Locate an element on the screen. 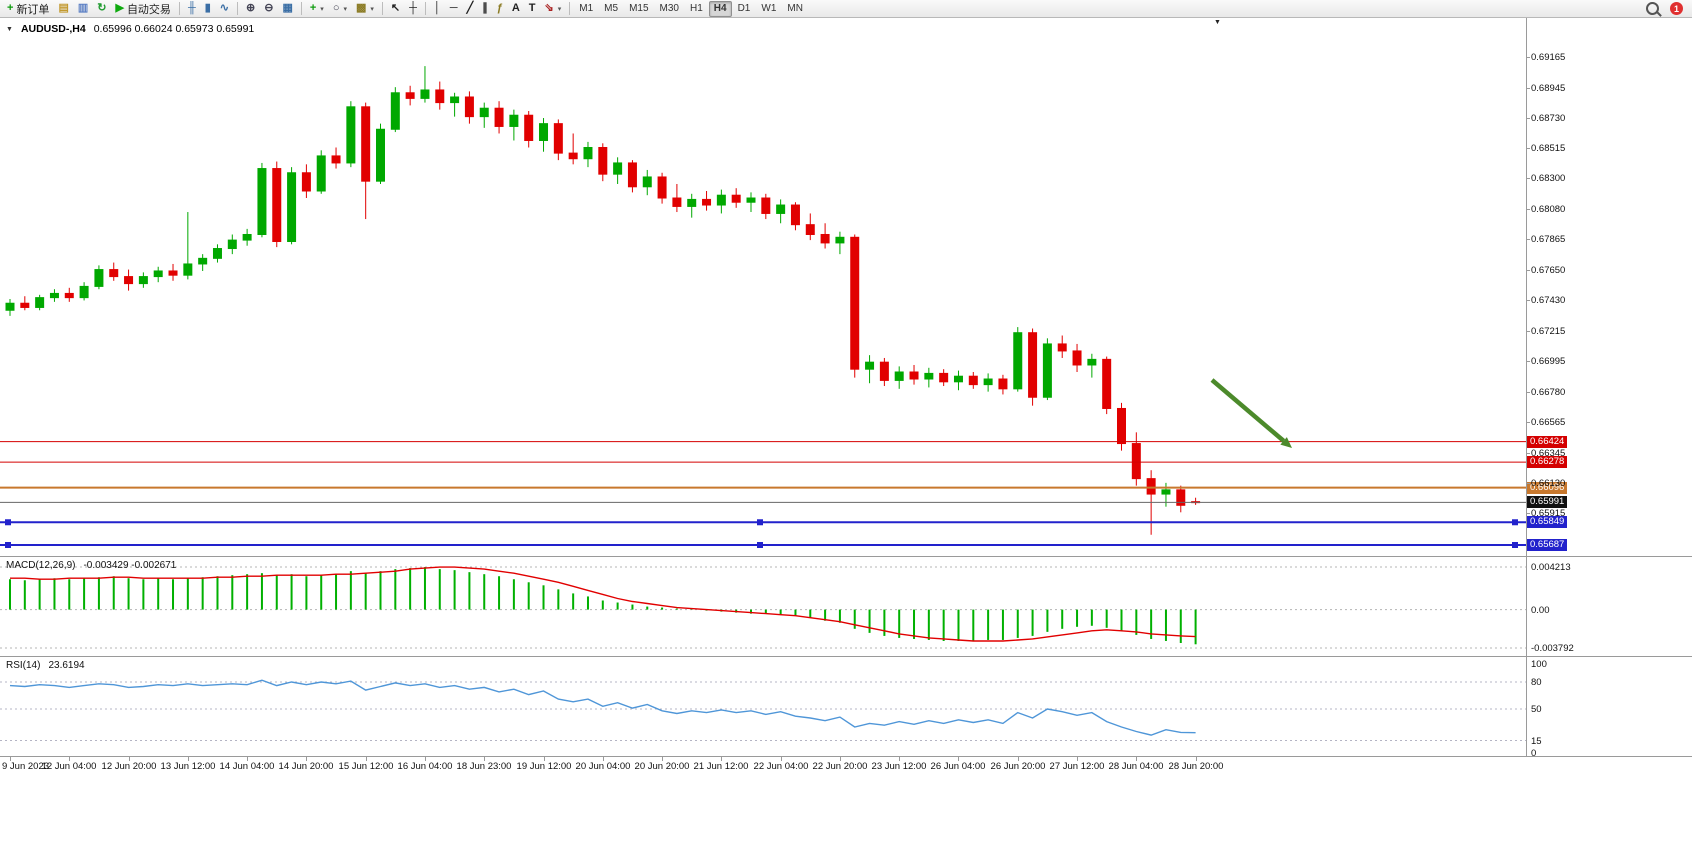  search-icon is located at coordinates (1652, 8).